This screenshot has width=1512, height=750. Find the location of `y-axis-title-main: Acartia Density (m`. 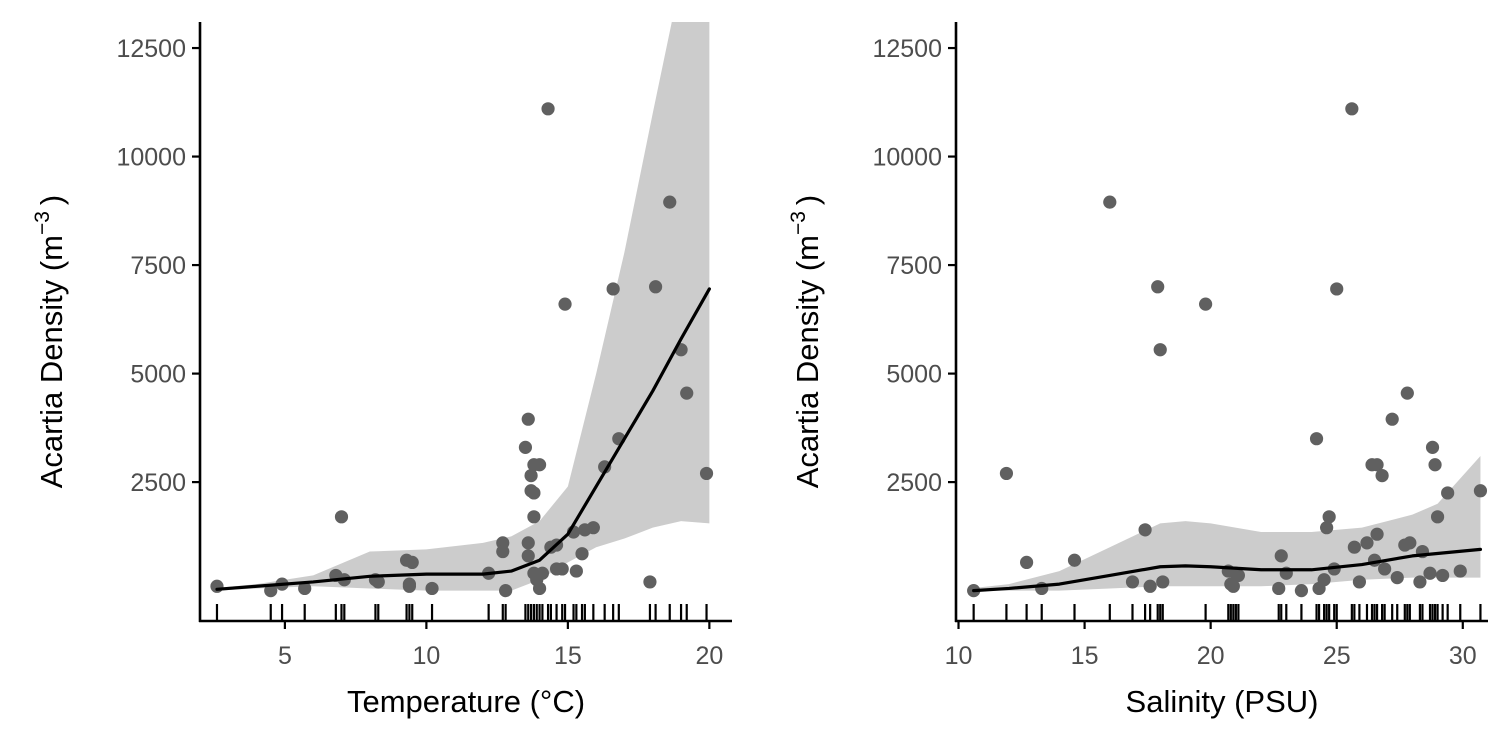

y-axis-title-main: Acartia Density (m is located at coordinates (807, 361).